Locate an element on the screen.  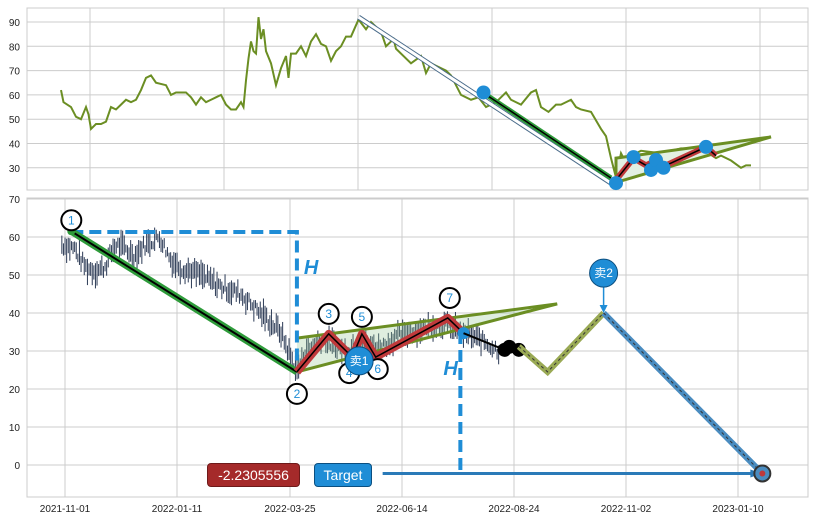
projection-blue-dash is located at coordinates (683, 393).